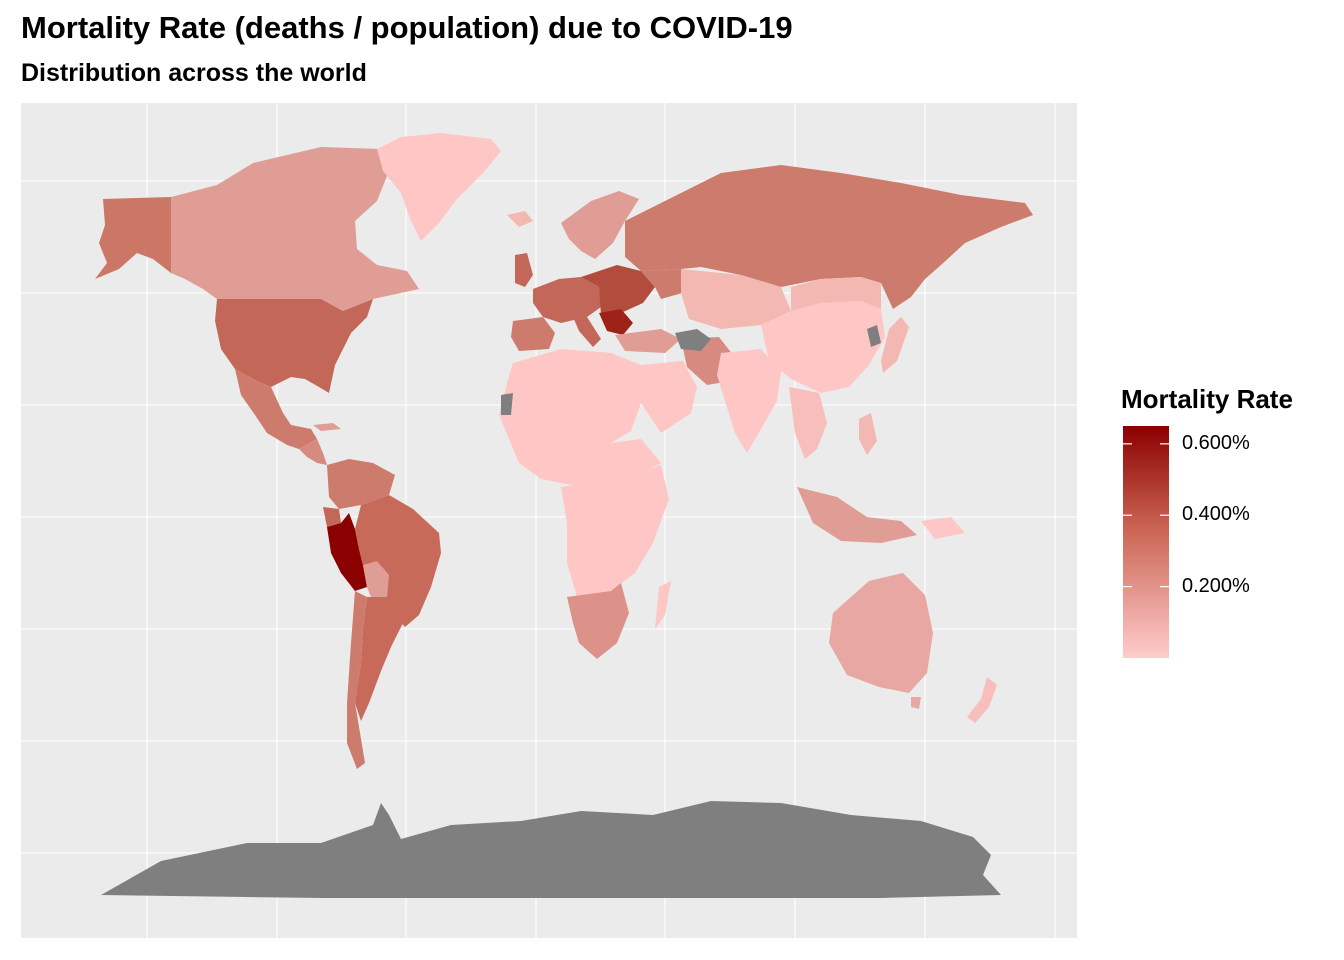  I want to click on country-southeast-asia, so click(808, 423).